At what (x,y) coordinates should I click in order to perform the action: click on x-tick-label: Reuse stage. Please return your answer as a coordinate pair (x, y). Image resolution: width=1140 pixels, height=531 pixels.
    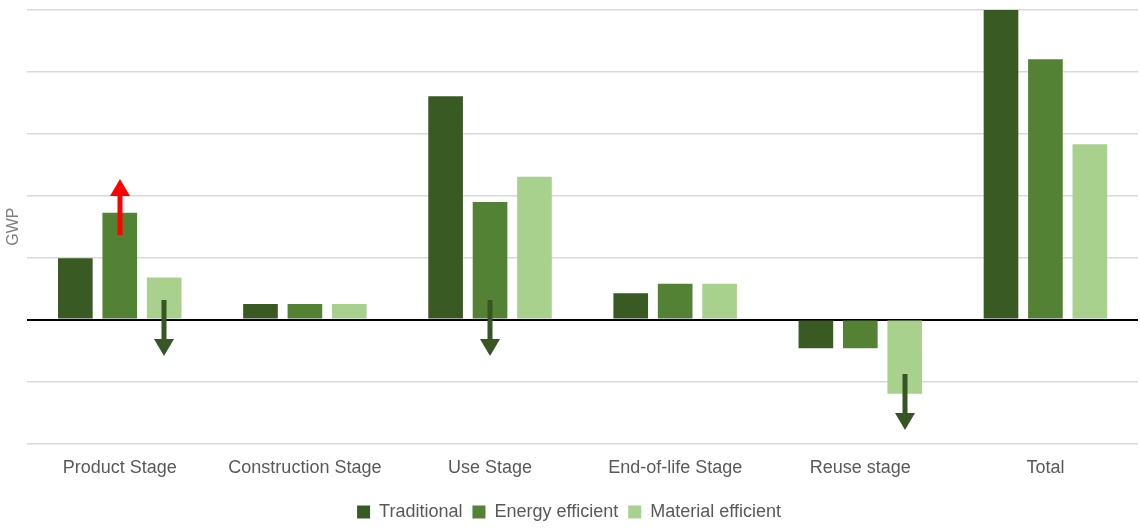
    Looking at the image, I should click on (860, 467).